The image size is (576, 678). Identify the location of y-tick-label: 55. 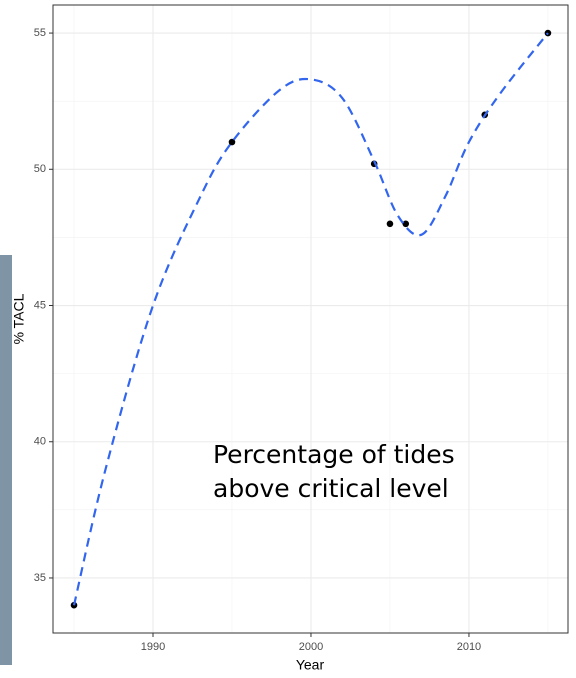
(40, 33).